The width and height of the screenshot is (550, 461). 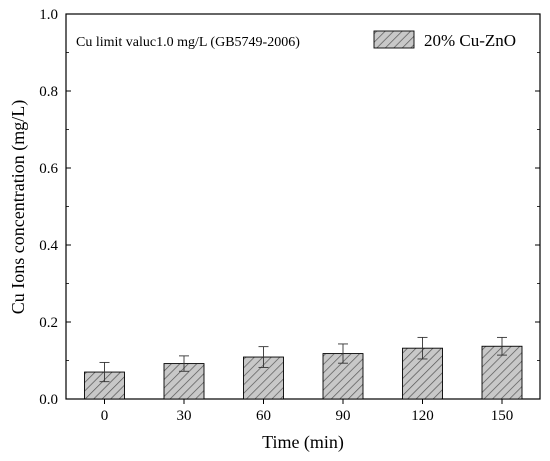 What do you see at coordinates (184, 416) in the screenshot?
I see `x-tick-label: 30` at bounding box center [184, 416].